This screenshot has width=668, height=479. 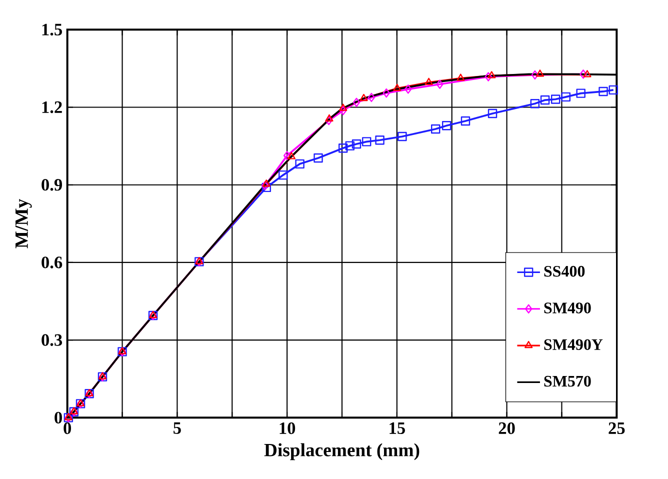 What do you see at coordinates (567, 308) in the screenshot?
I see `legend-label: SM490` at bounding box center [567, 308].